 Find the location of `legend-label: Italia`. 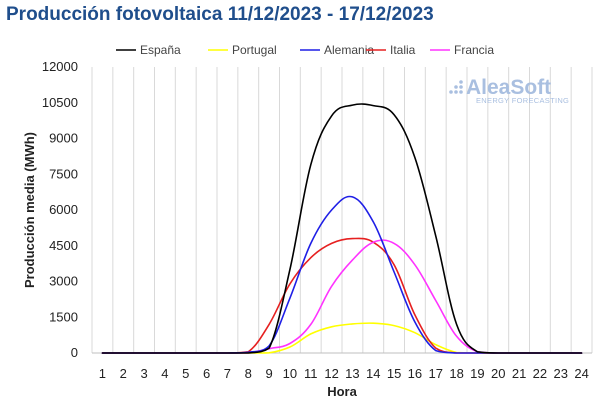

legend-label: Italia is located at coordinates (403, 50).